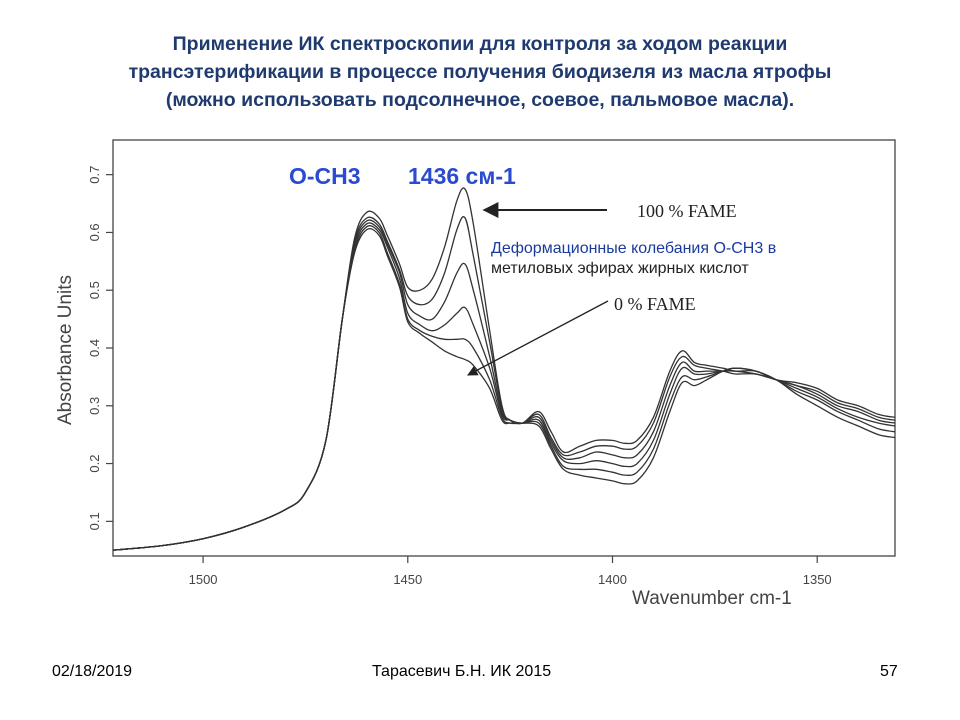 This screenshot has width=960, height=720. What do you see at coordinates (94, 348) in the screenshot?
I see `y-tick-label: 0.4` at bounding box center [94, 348].